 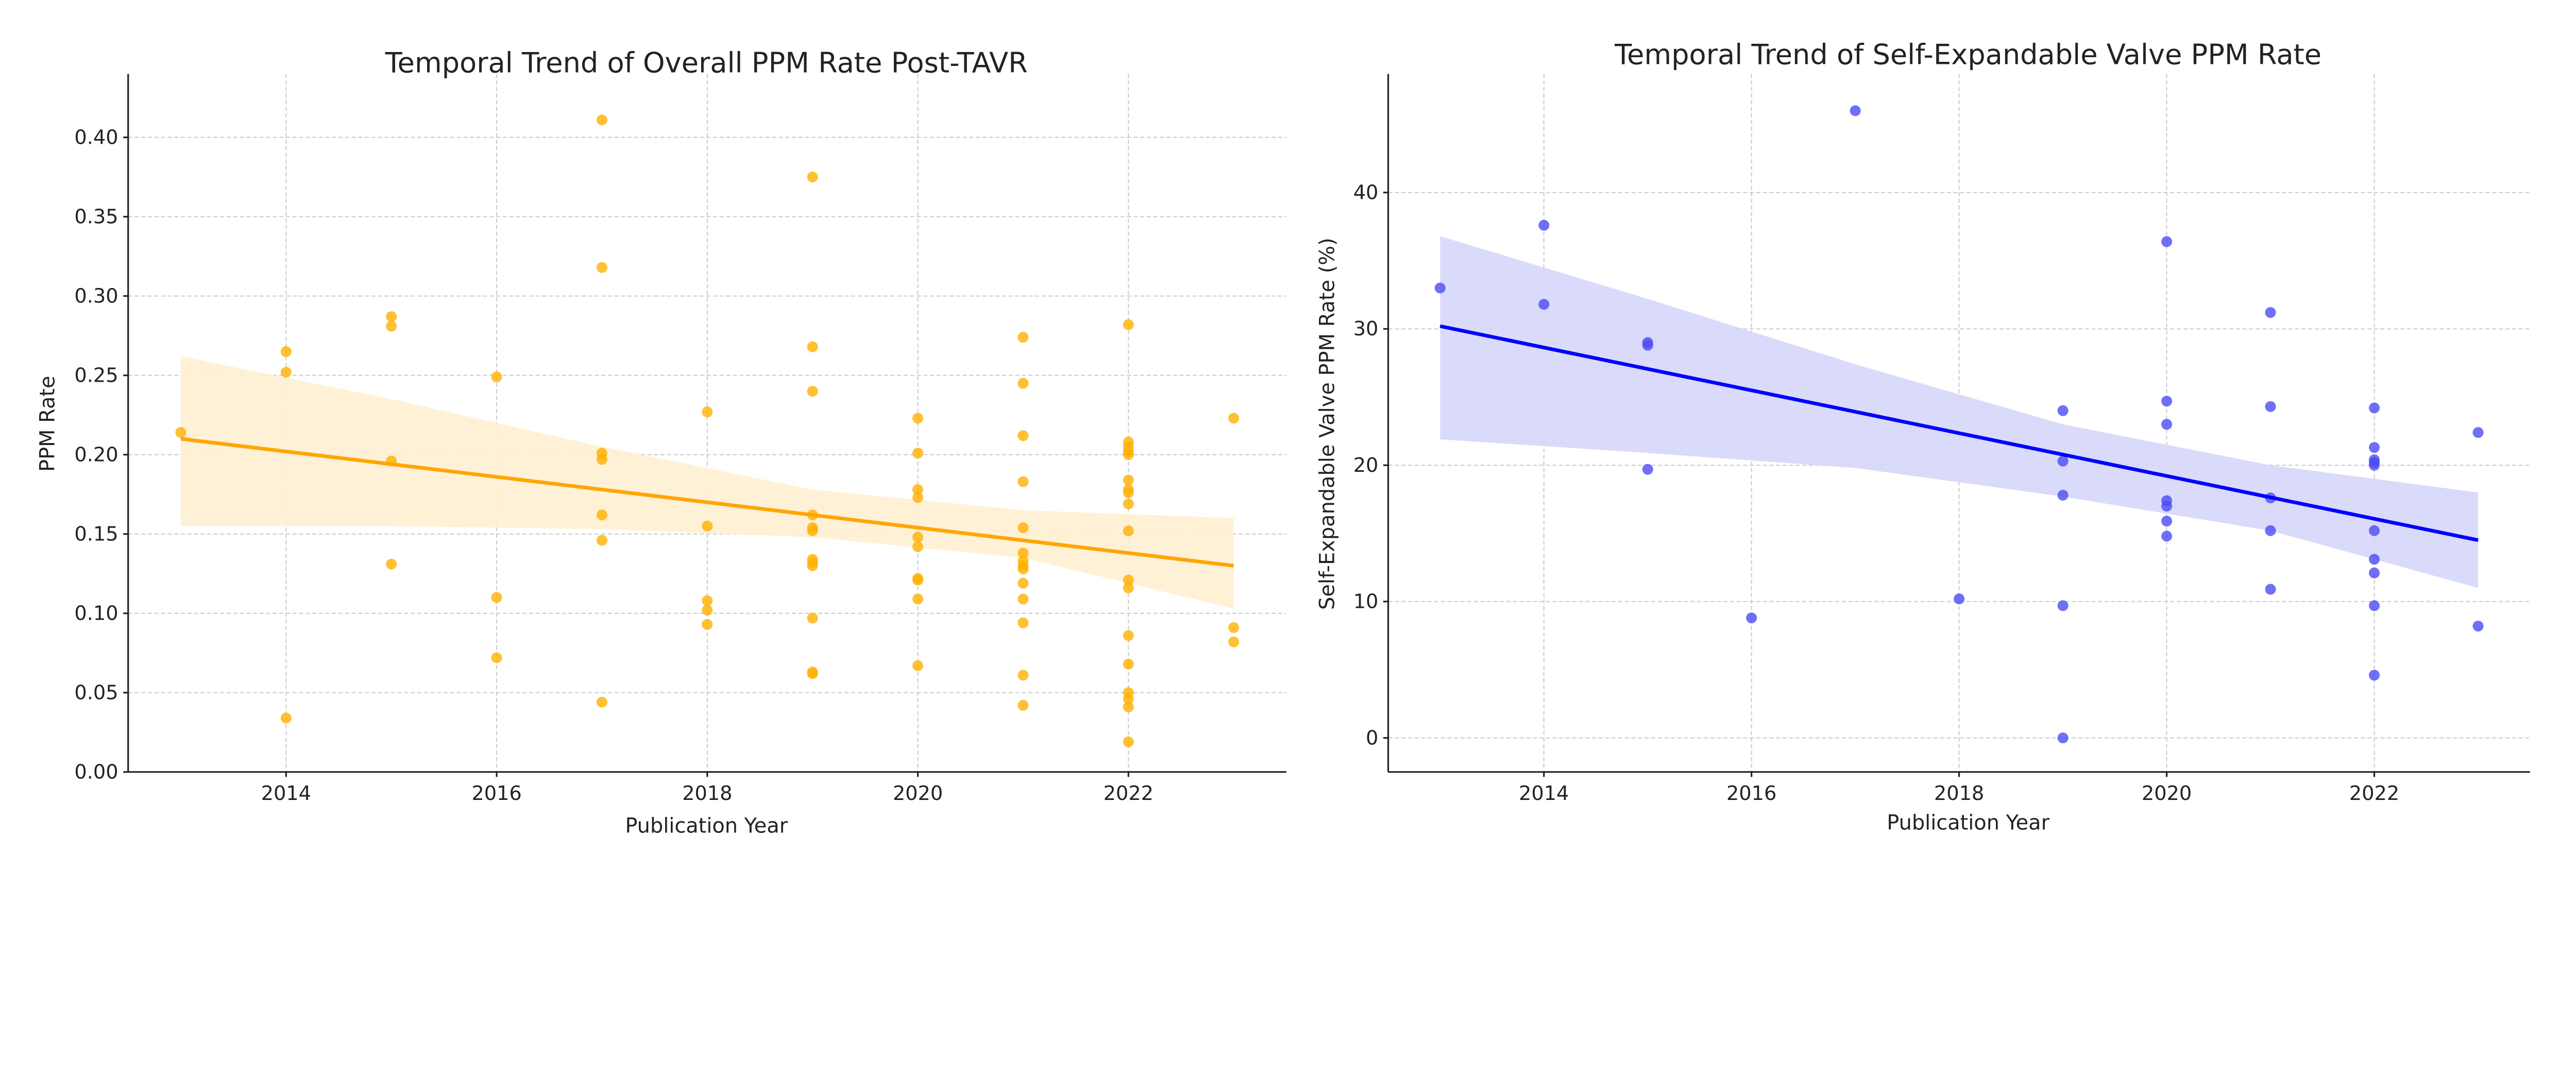 What do you see at coordinates (1372, 737) in the screenshot?
I see `y-tick-label: 0` at bounding box center [1372, 737].